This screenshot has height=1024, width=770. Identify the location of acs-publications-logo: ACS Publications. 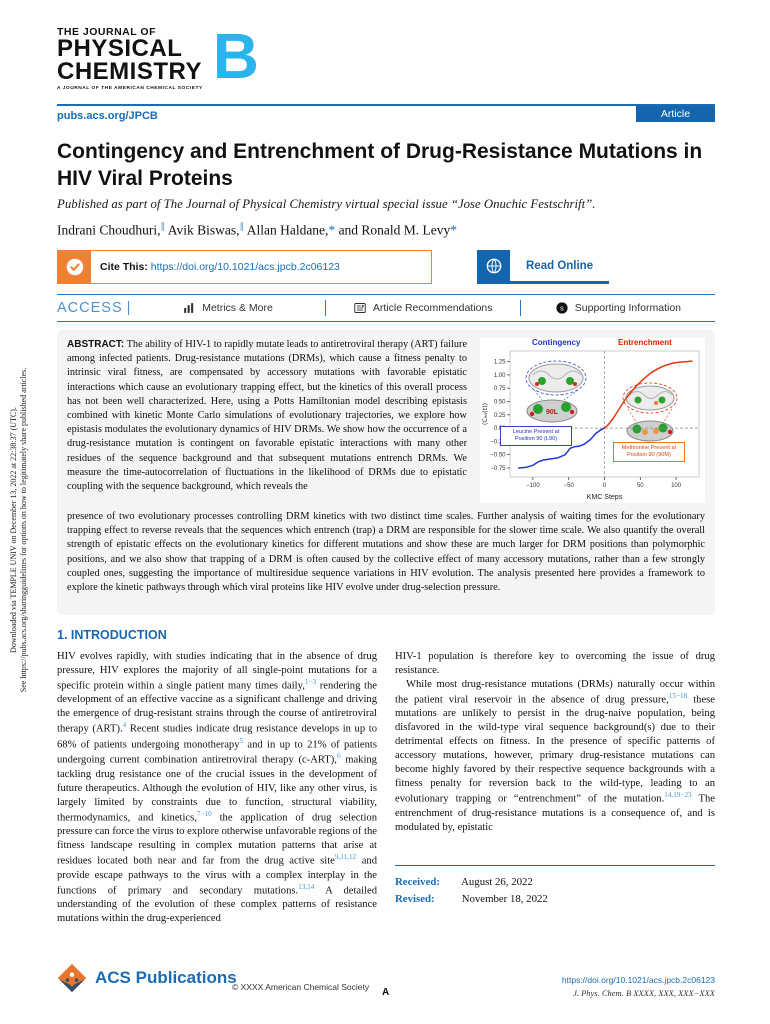
(147, 978).